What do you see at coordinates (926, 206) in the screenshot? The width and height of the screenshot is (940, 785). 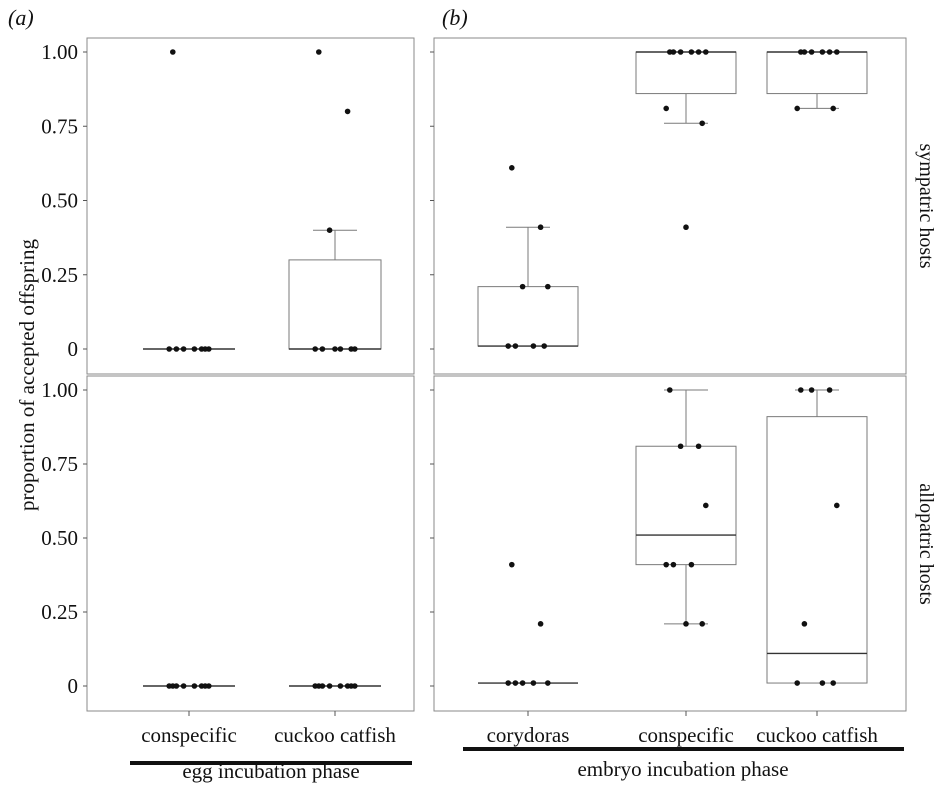 I see `row-label-sympatric: sympatric hosts` at bounding box center [926, 206].